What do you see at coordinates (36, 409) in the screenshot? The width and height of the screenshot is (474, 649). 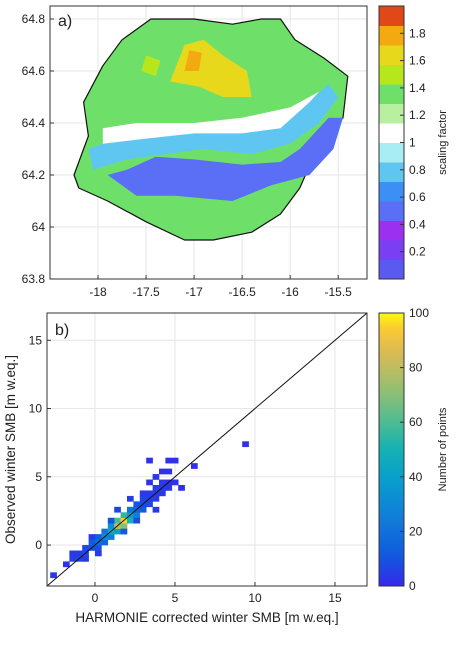 I see `y-tick-label: 10` at bounding box center [36, 409].